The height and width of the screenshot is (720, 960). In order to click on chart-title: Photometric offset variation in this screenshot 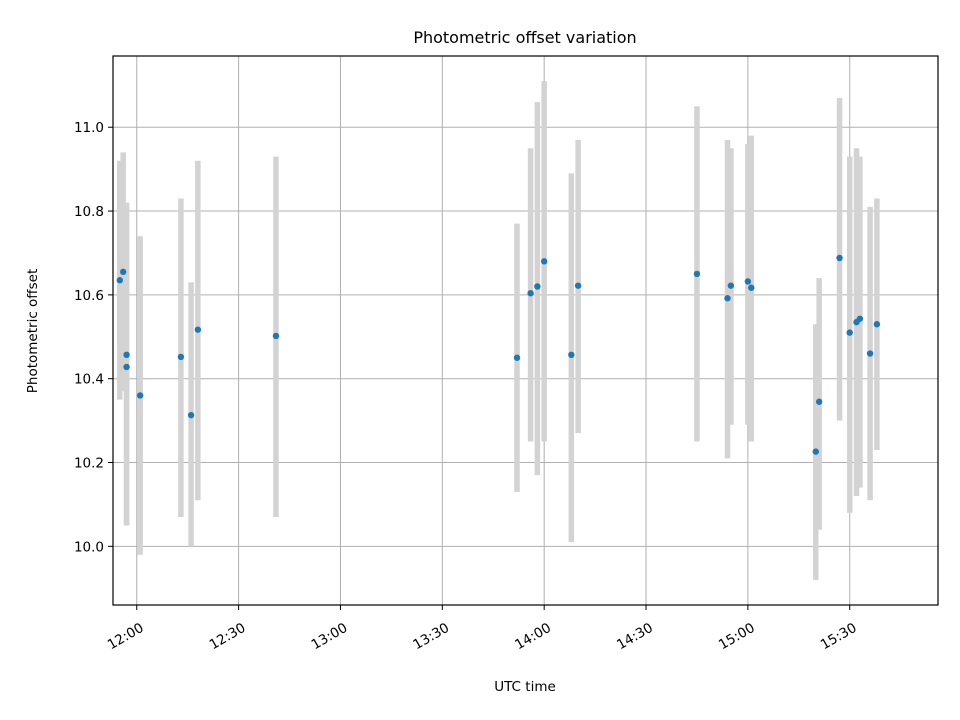, I will do `click(524, 37)`.